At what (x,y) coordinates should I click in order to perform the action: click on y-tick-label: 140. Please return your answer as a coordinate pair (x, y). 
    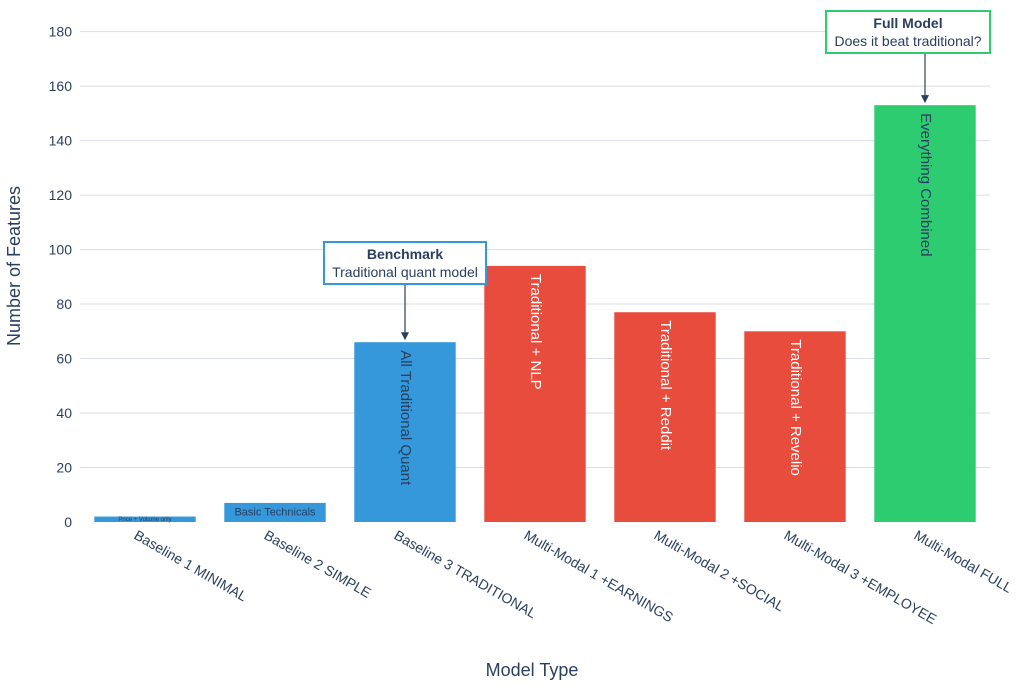
    Looking at the image, I should click on (61, 141).